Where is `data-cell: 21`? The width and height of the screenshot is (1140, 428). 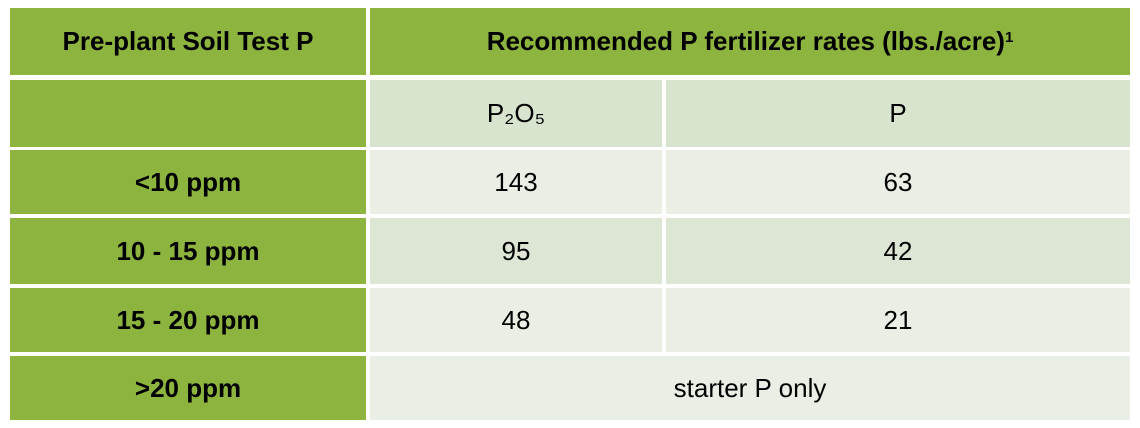
data-cell: 21 is located at coordinates (898, 320).